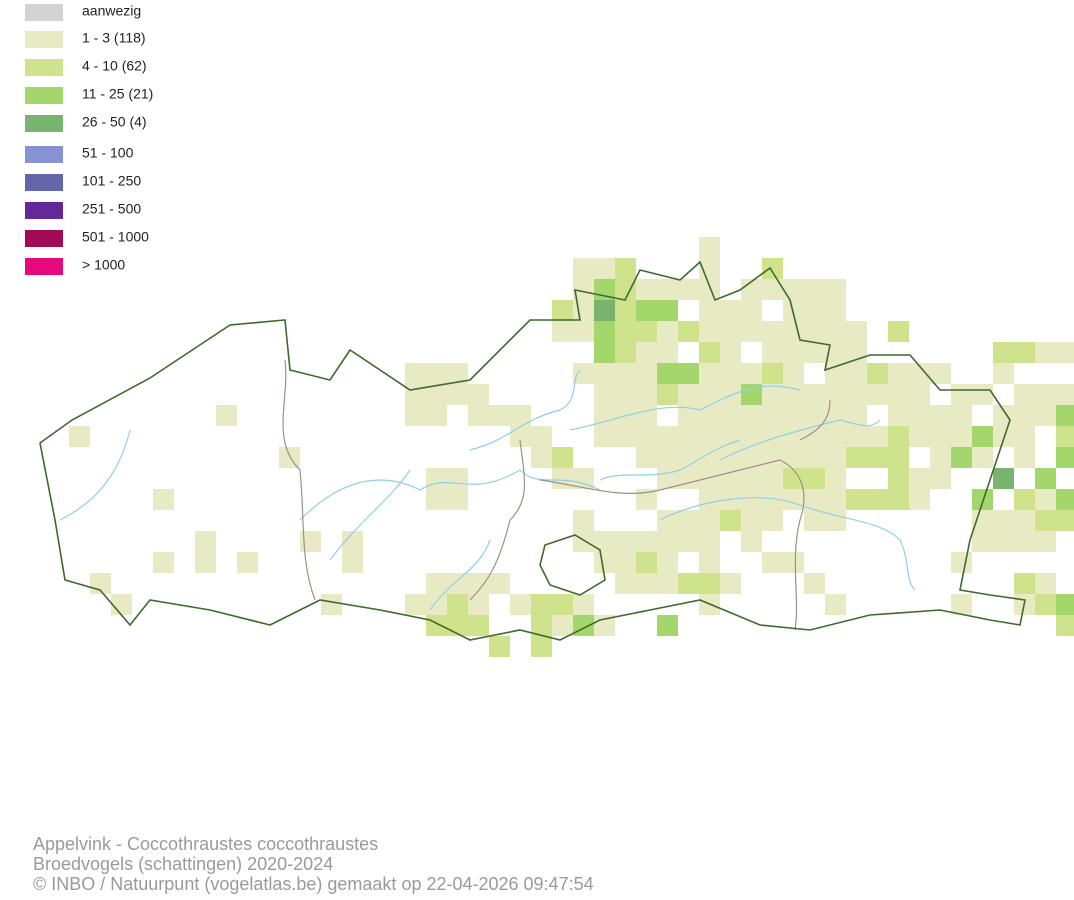 This screenshot has height=900, width=1074. I want to click on legend-label: > 1000, so click(103, 265).